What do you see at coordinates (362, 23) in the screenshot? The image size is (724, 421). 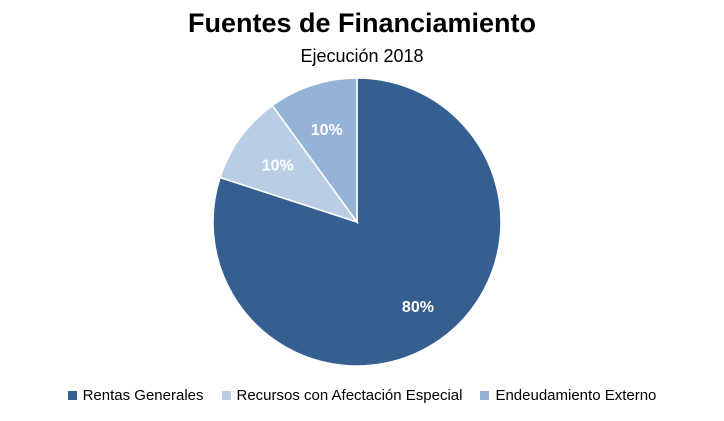 I see `chart-title: Fuentes de Financiamiento` at bounding box center [362, 23].